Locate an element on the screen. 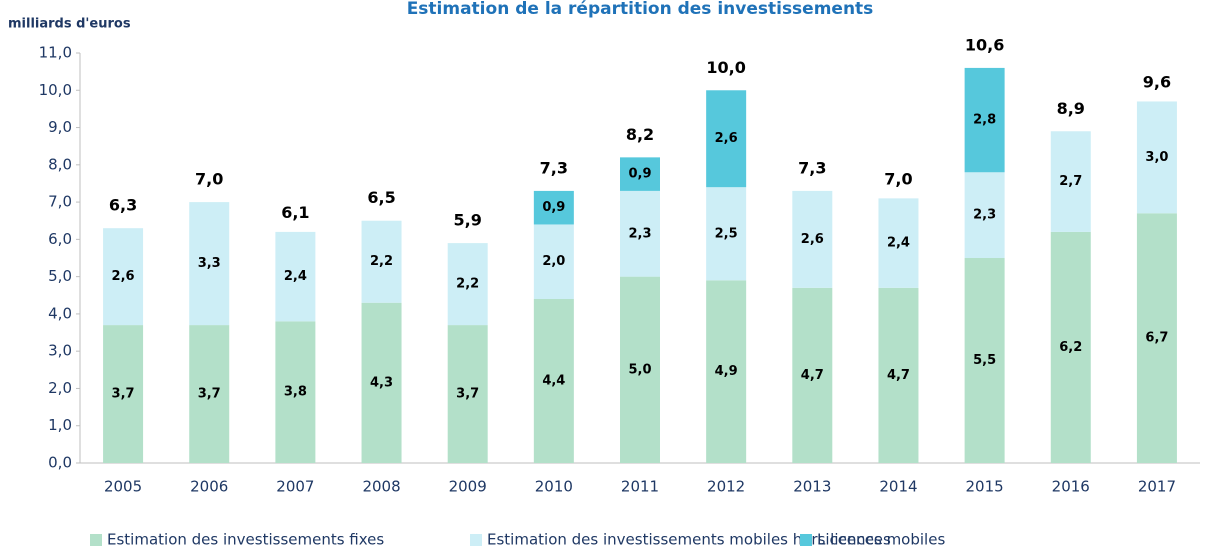  y-tick-label: 5,0 is located at coordinates (60, 276).